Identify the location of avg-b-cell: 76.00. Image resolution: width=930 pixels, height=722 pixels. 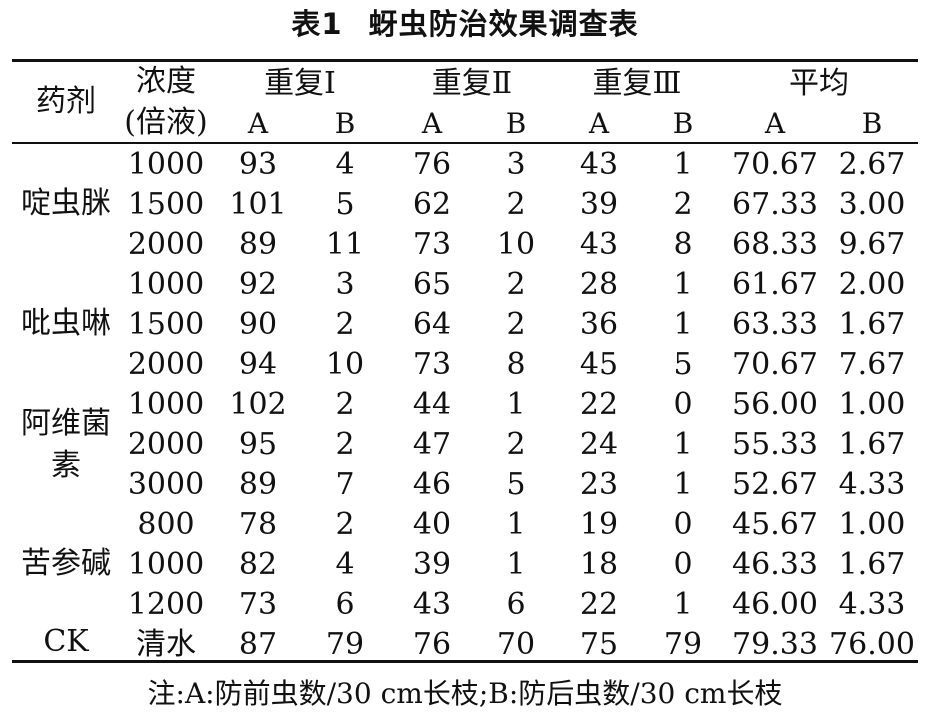
(872, 644).